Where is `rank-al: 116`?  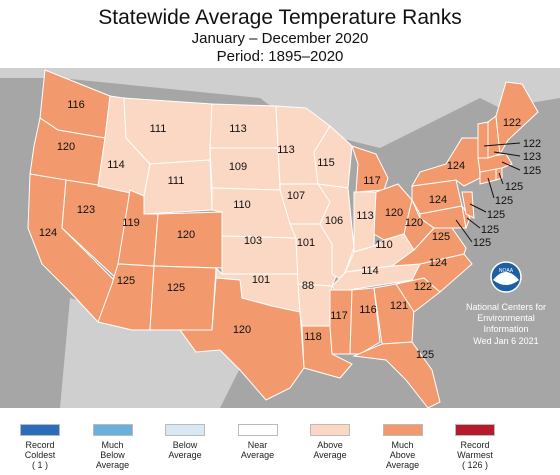
rank-al: 116 is located at coordinates (368, 310).